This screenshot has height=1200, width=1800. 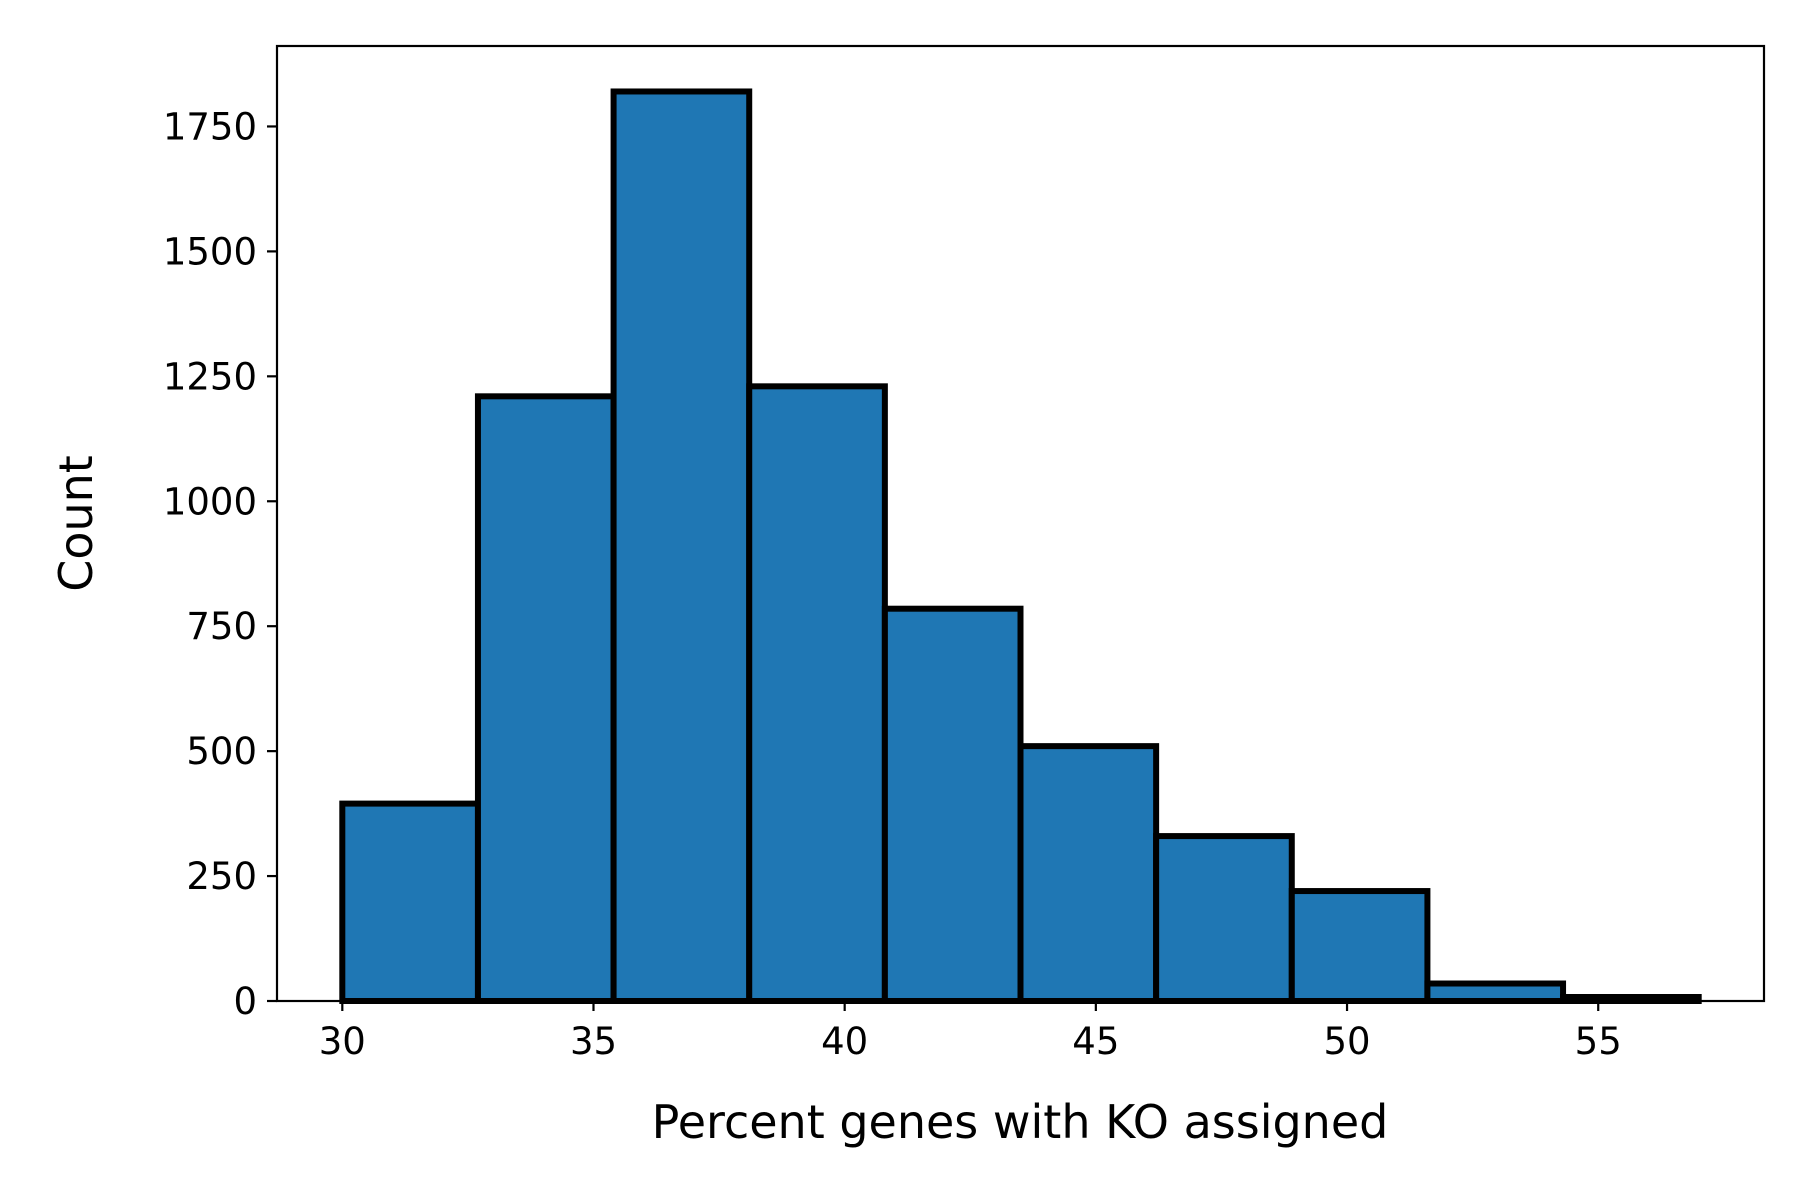 What do you see at coordinates (221, 626) in the screenshot?
I see `y-tick-label: 750` at bounding box center [221, 626].